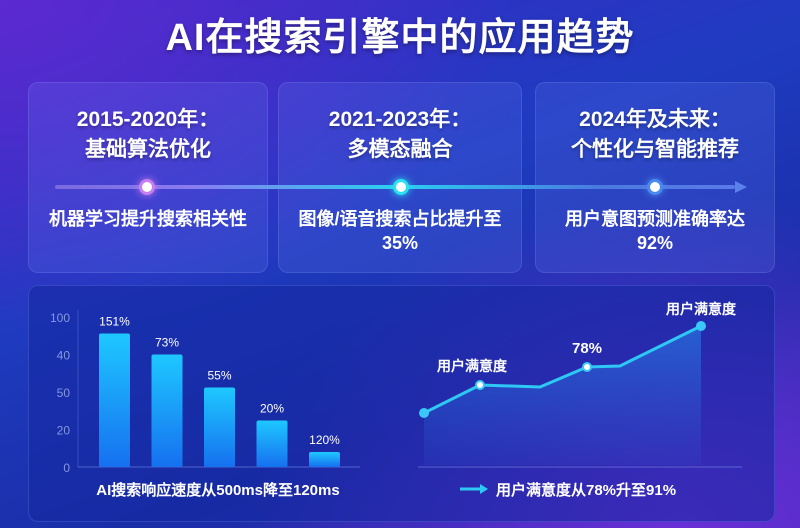  I want to click on card-description: 图像/语音搜索占比提升至35%, so click(400, 231).